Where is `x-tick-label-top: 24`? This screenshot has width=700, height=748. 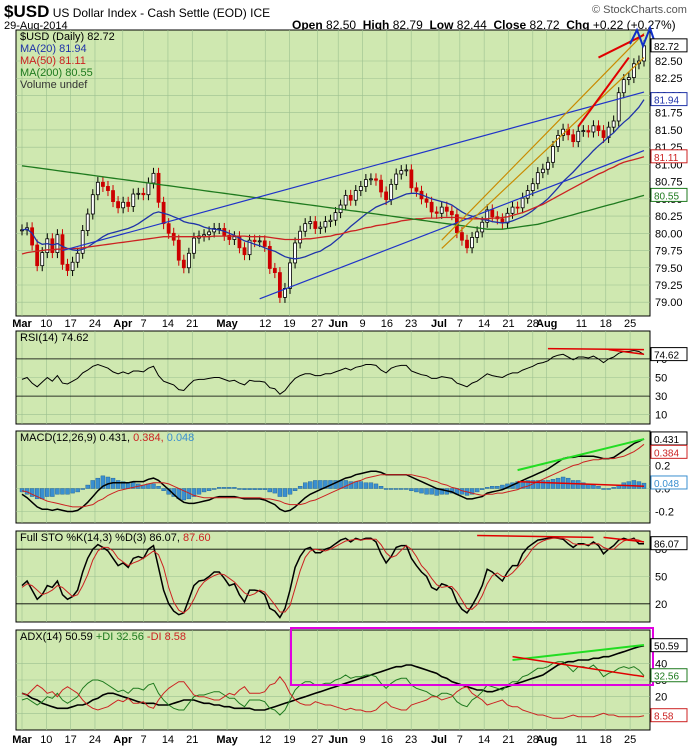 x-tick-label-top: 24 is located at coordinates (95, 324).